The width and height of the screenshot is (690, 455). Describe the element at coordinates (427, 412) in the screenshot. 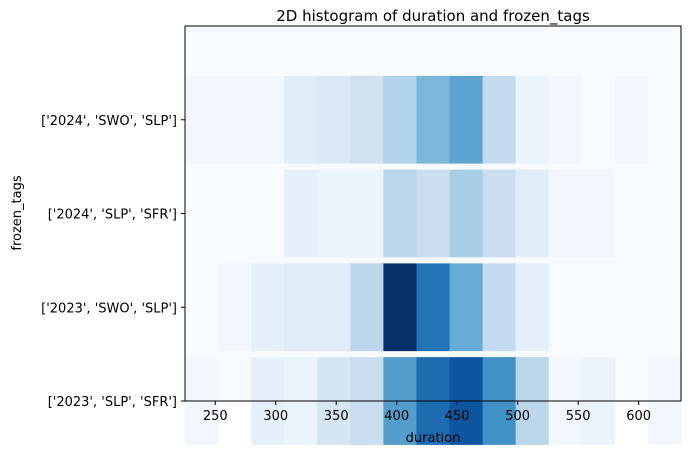

I see `x-axis-ticks: 250 300 350 400 450 500 550 600` at that location.